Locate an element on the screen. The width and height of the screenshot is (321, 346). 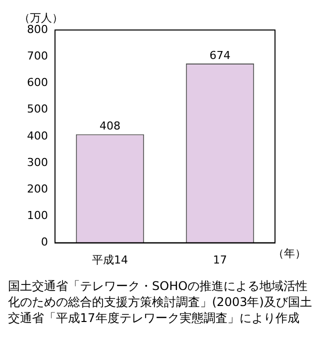
y-tick-label: 400 is located at coordinates (37, 135).